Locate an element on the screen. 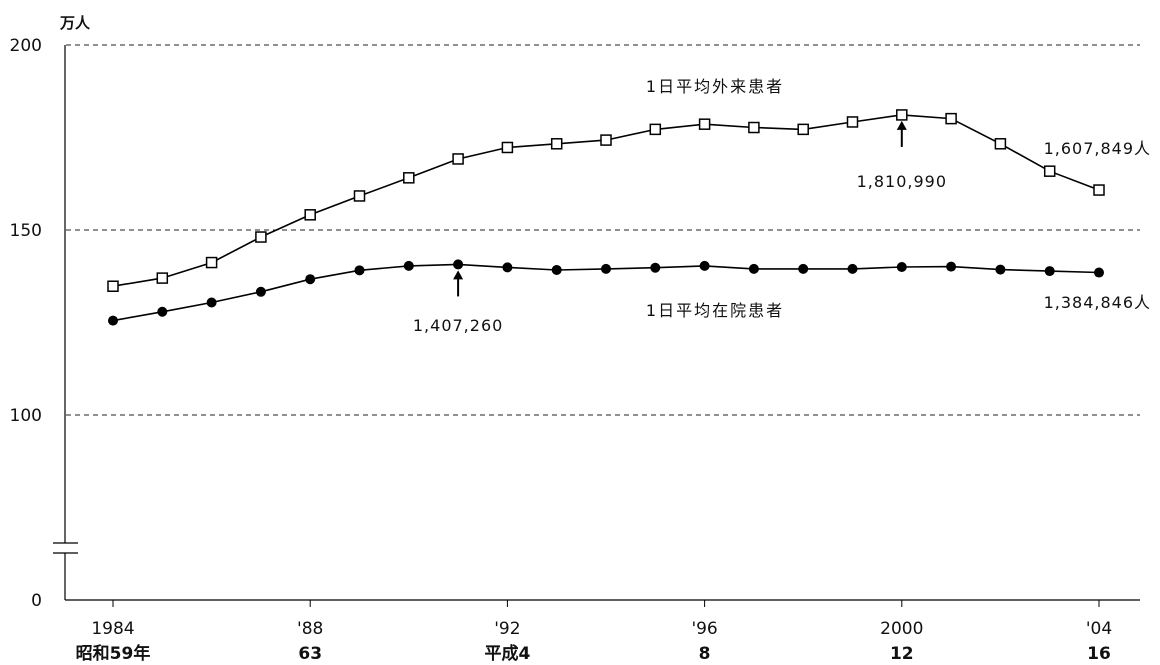  x-tick-era-label: 16 is located at coordinates (1099, 654).